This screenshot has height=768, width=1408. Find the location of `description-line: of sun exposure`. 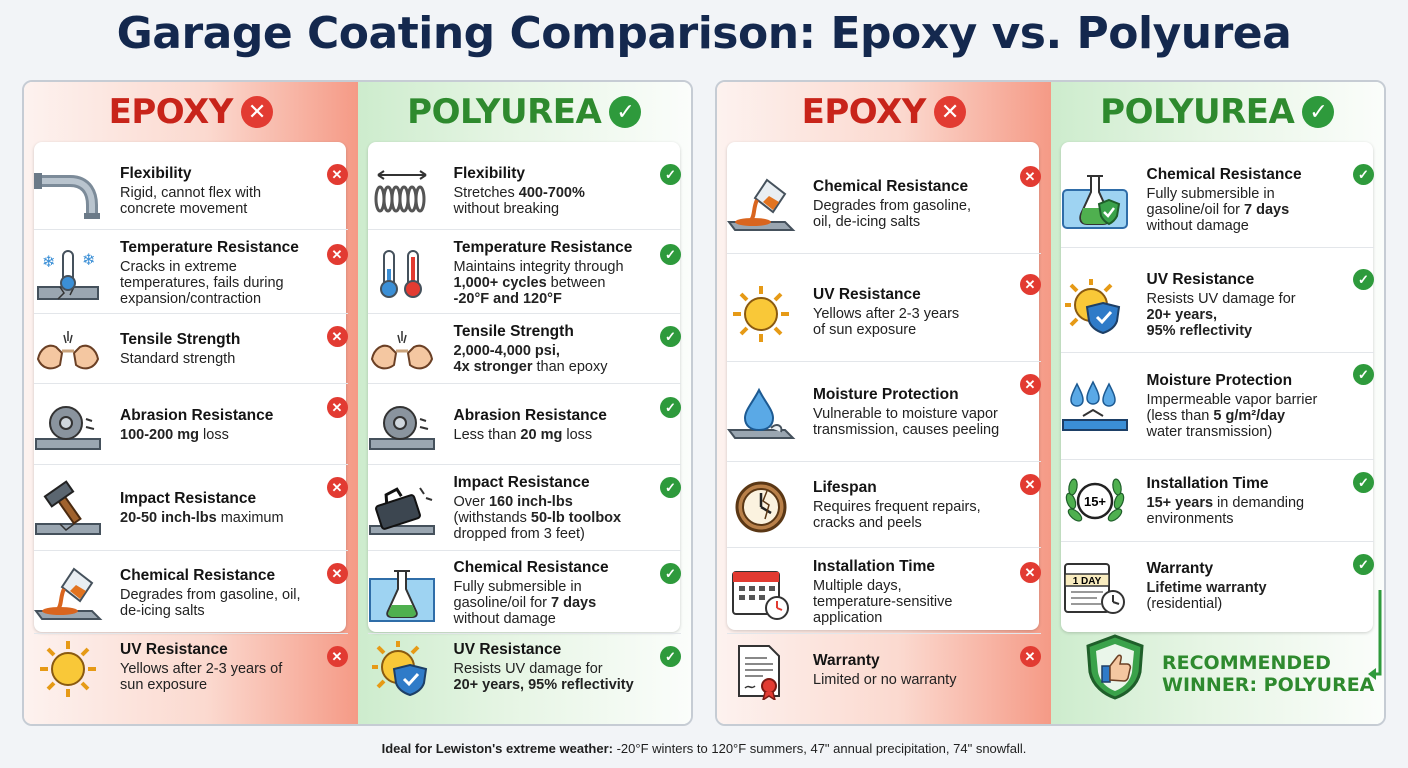

description-line: of sun exposure is located at coordinates (865, 330).